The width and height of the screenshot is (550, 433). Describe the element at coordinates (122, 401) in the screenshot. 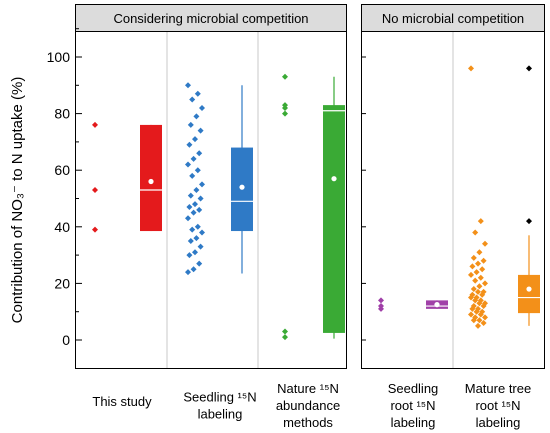

I see `x-tick-label: This study` at that location.